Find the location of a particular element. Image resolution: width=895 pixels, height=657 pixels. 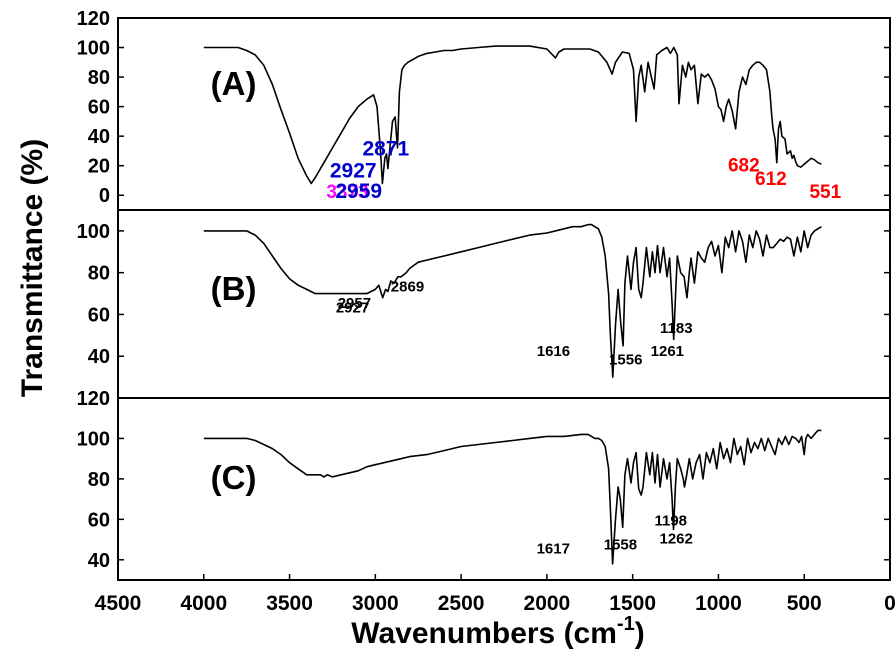

x-tick-label: 500 is located at coordinates (804, 603).